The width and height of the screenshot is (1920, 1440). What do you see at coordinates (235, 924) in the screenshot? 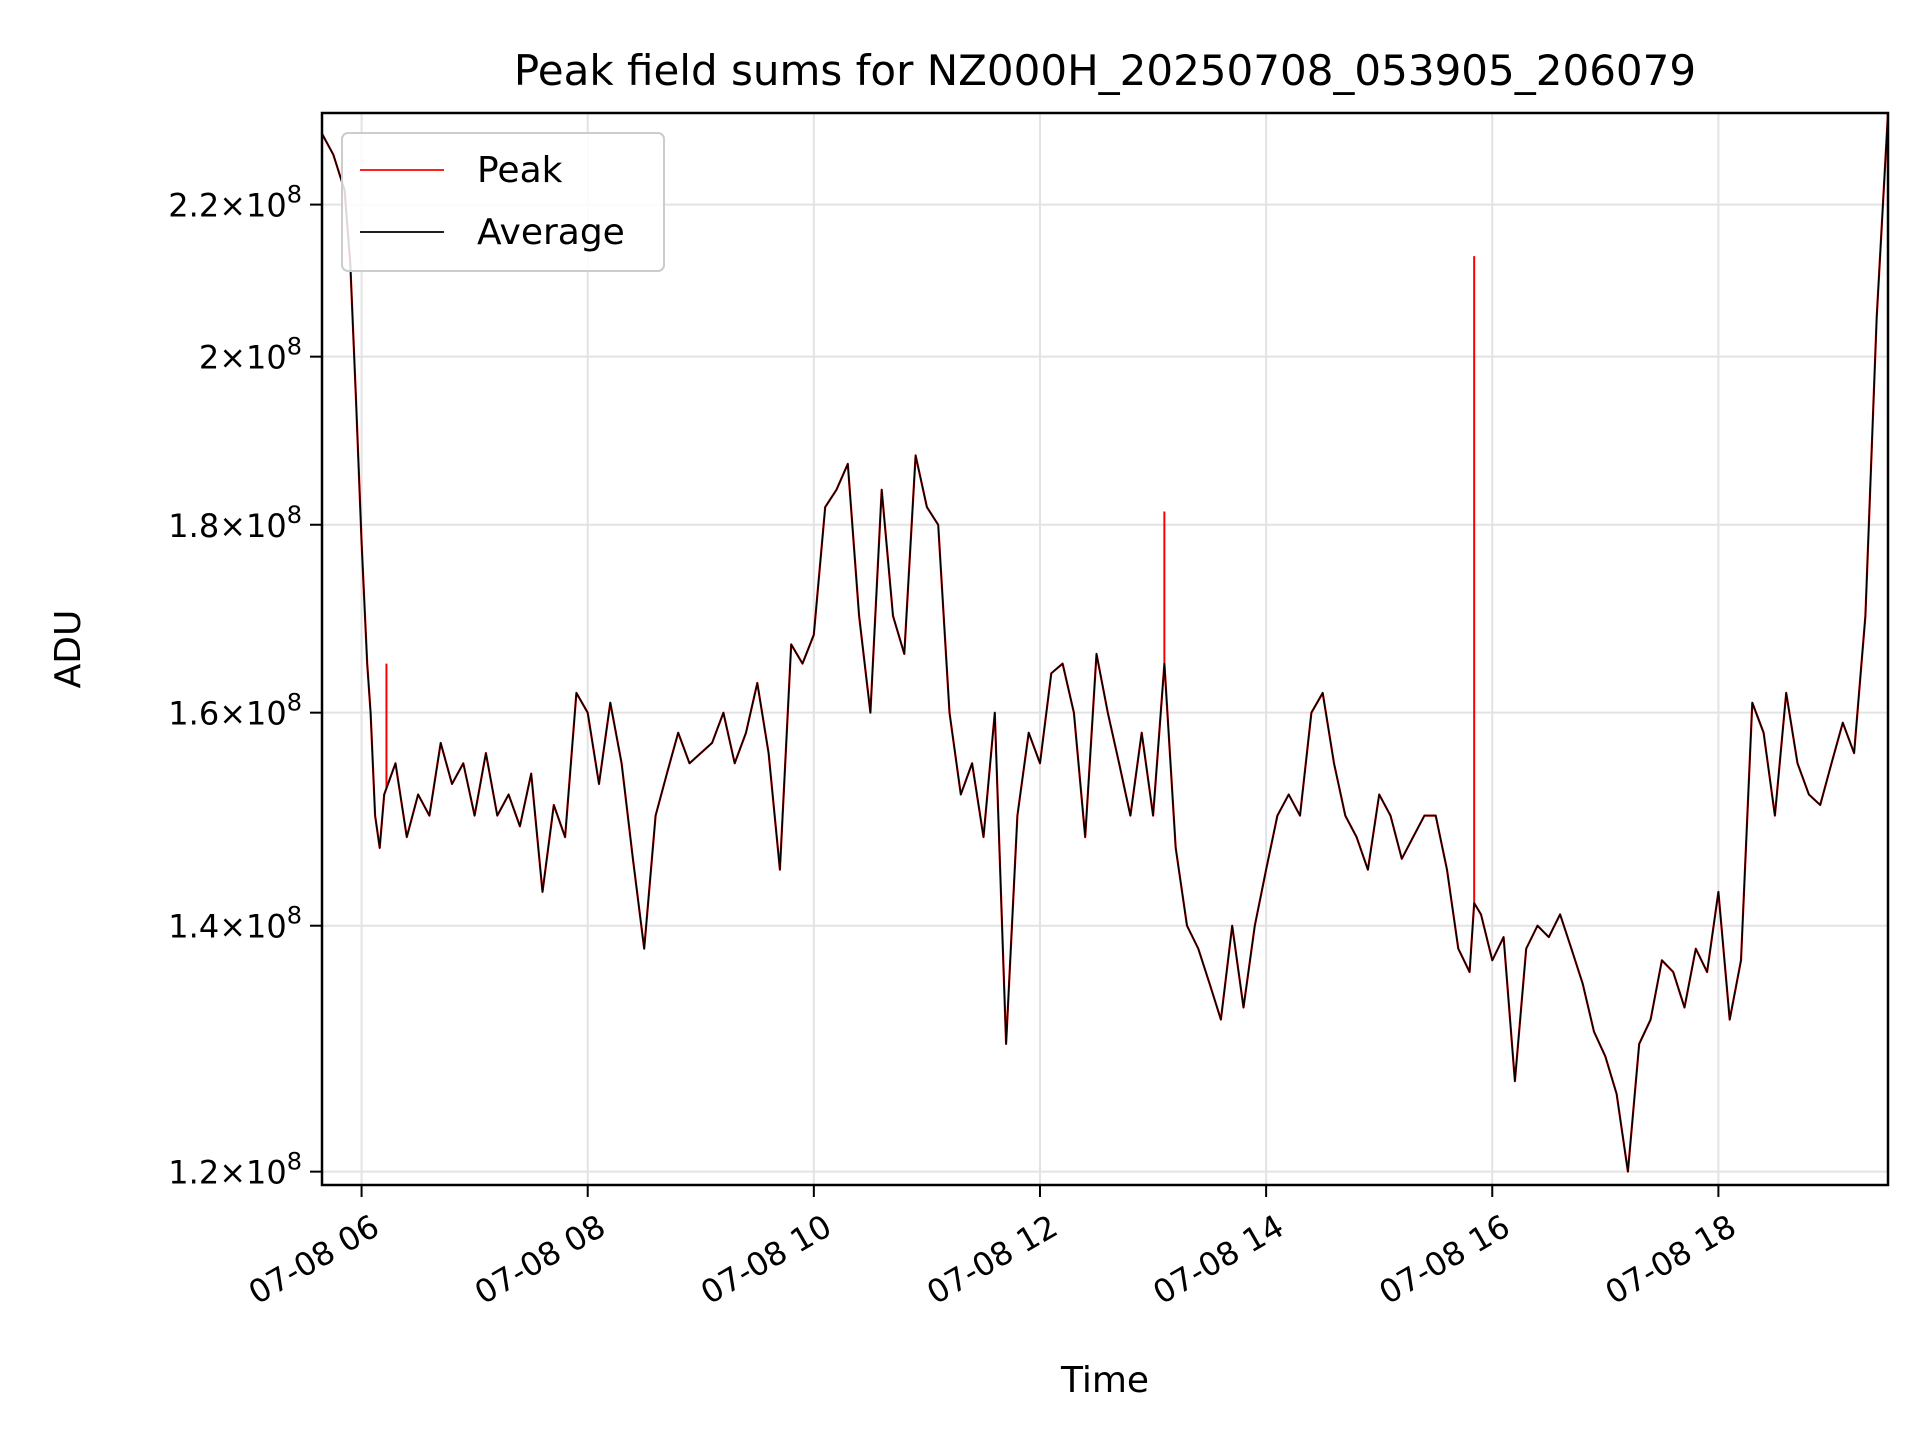
I see `y-tick-label: 1.4×108` at bounding box center [235, 924].